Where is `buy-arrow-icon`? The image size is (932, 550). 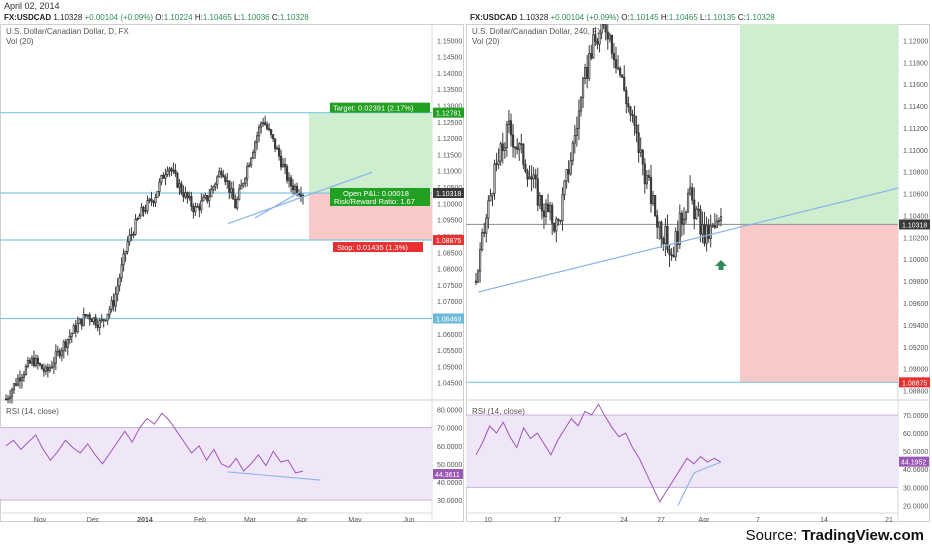 buy-arrow-icon is located at coordinates (721, 265).